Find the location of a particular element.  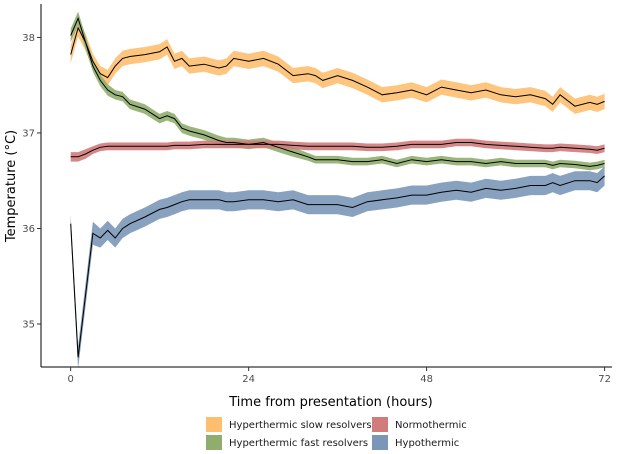

legend-swatch-hyperthermic-fast-resolvers is located at coordinates (214, 442).